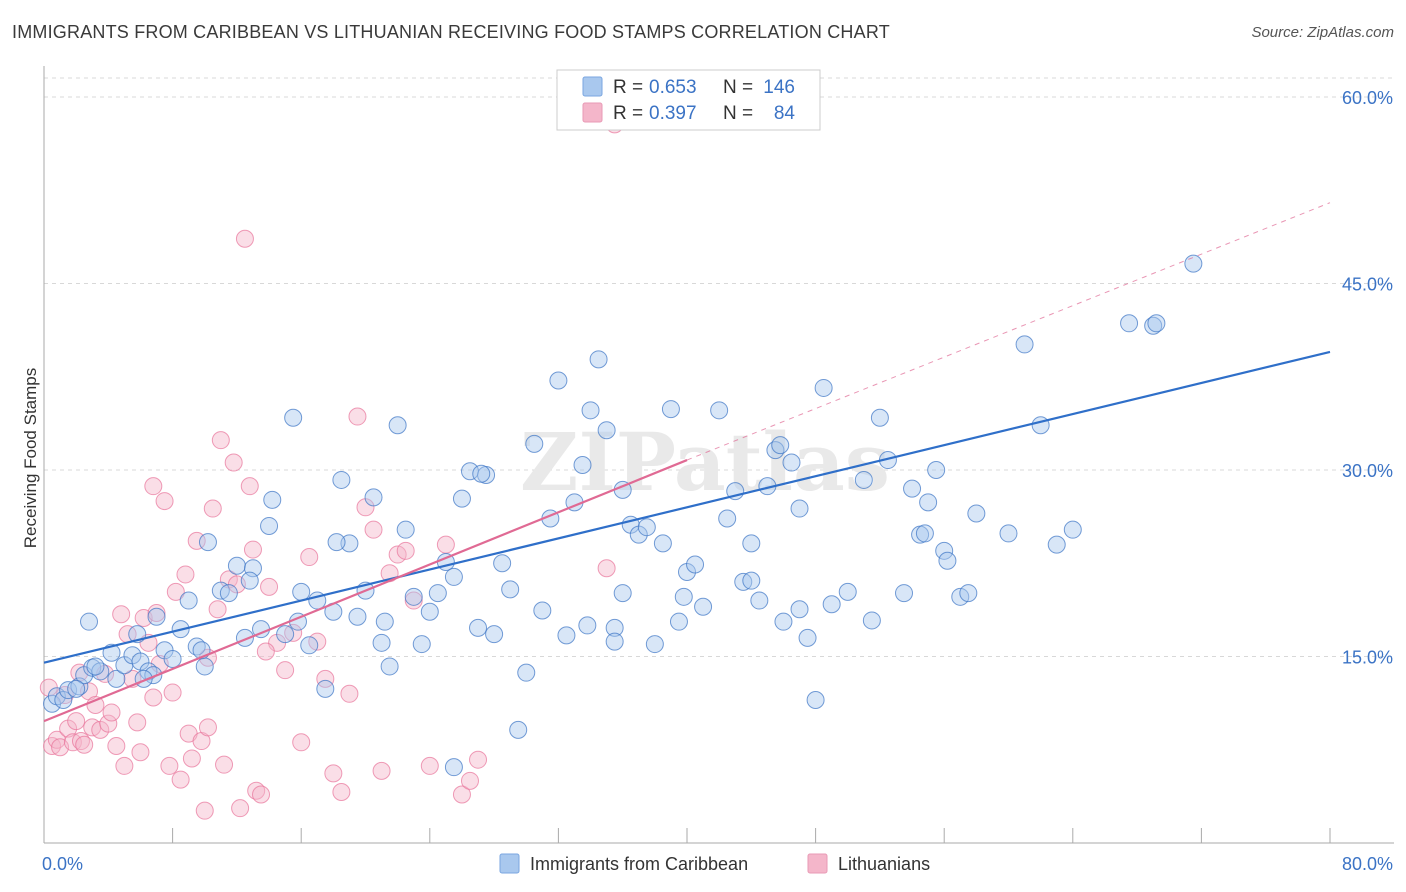 The height and width of the screenshot is (892, 1406). Describe the element at coordinates (628, 87) in the screenshot. I see `legend-r-label-blue: R =` at that location.